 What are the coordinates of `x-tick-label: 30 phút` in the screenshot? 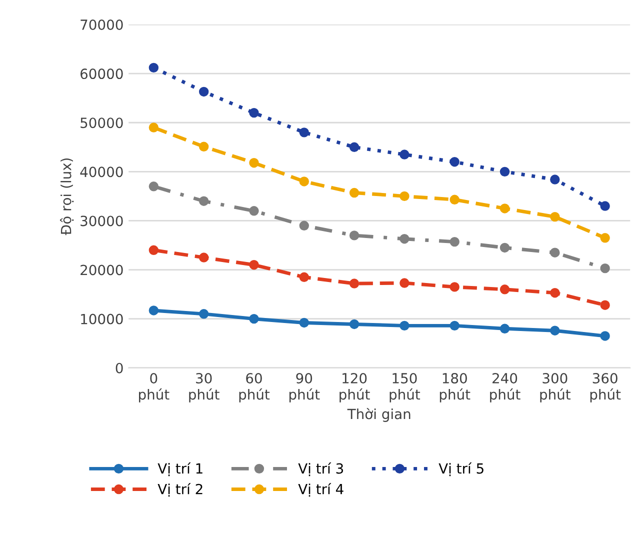 It's located at (204, 387).